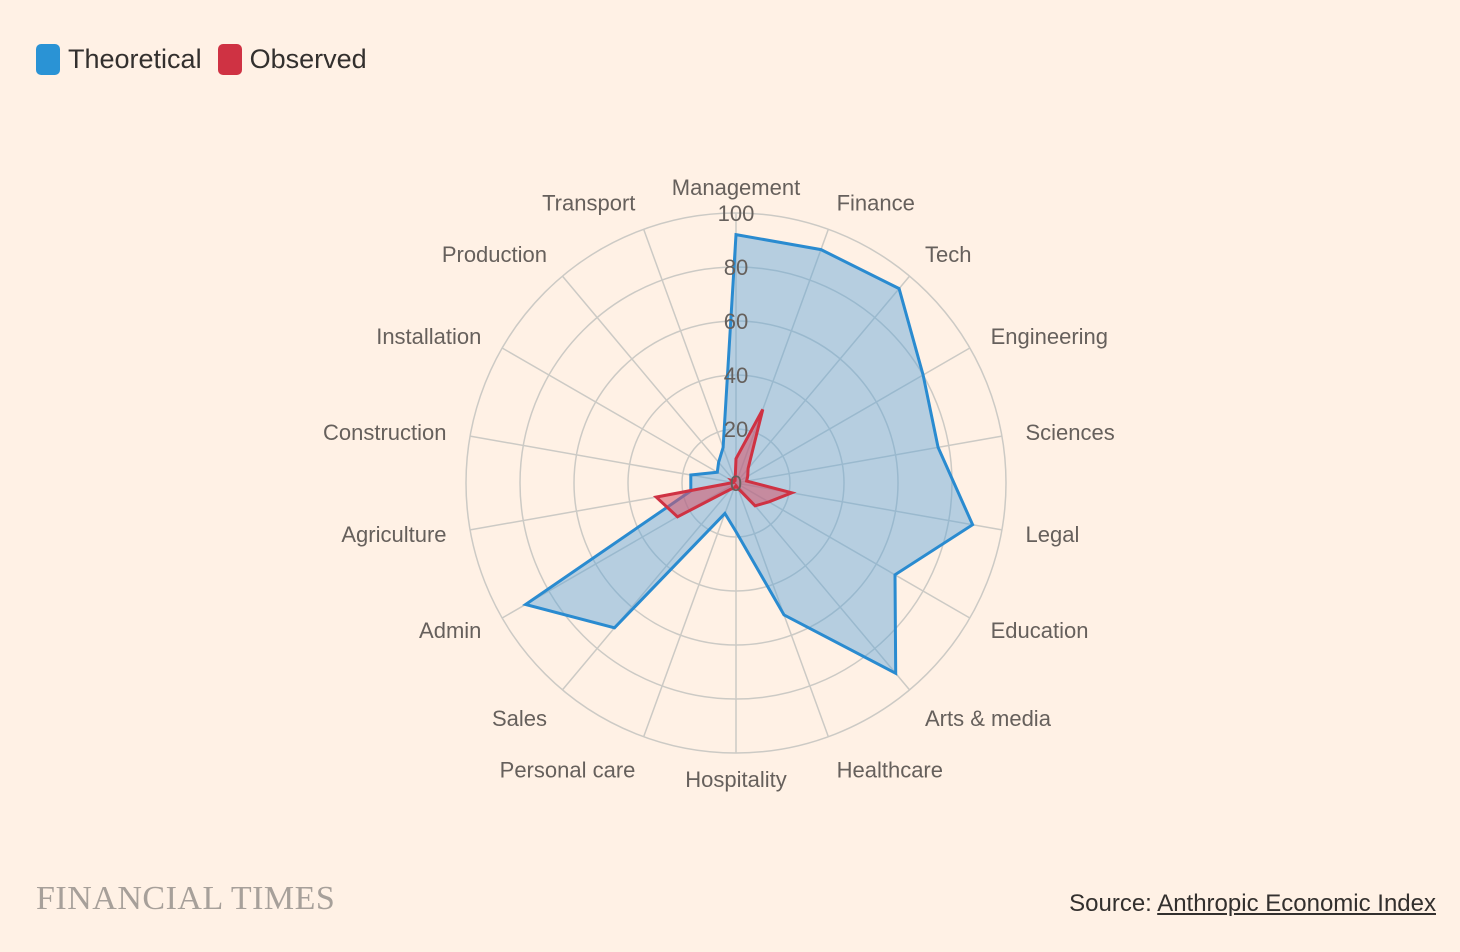 This screenshot has height=952, width=1460. I want to click on tick-label: 100, so click(736, 213).